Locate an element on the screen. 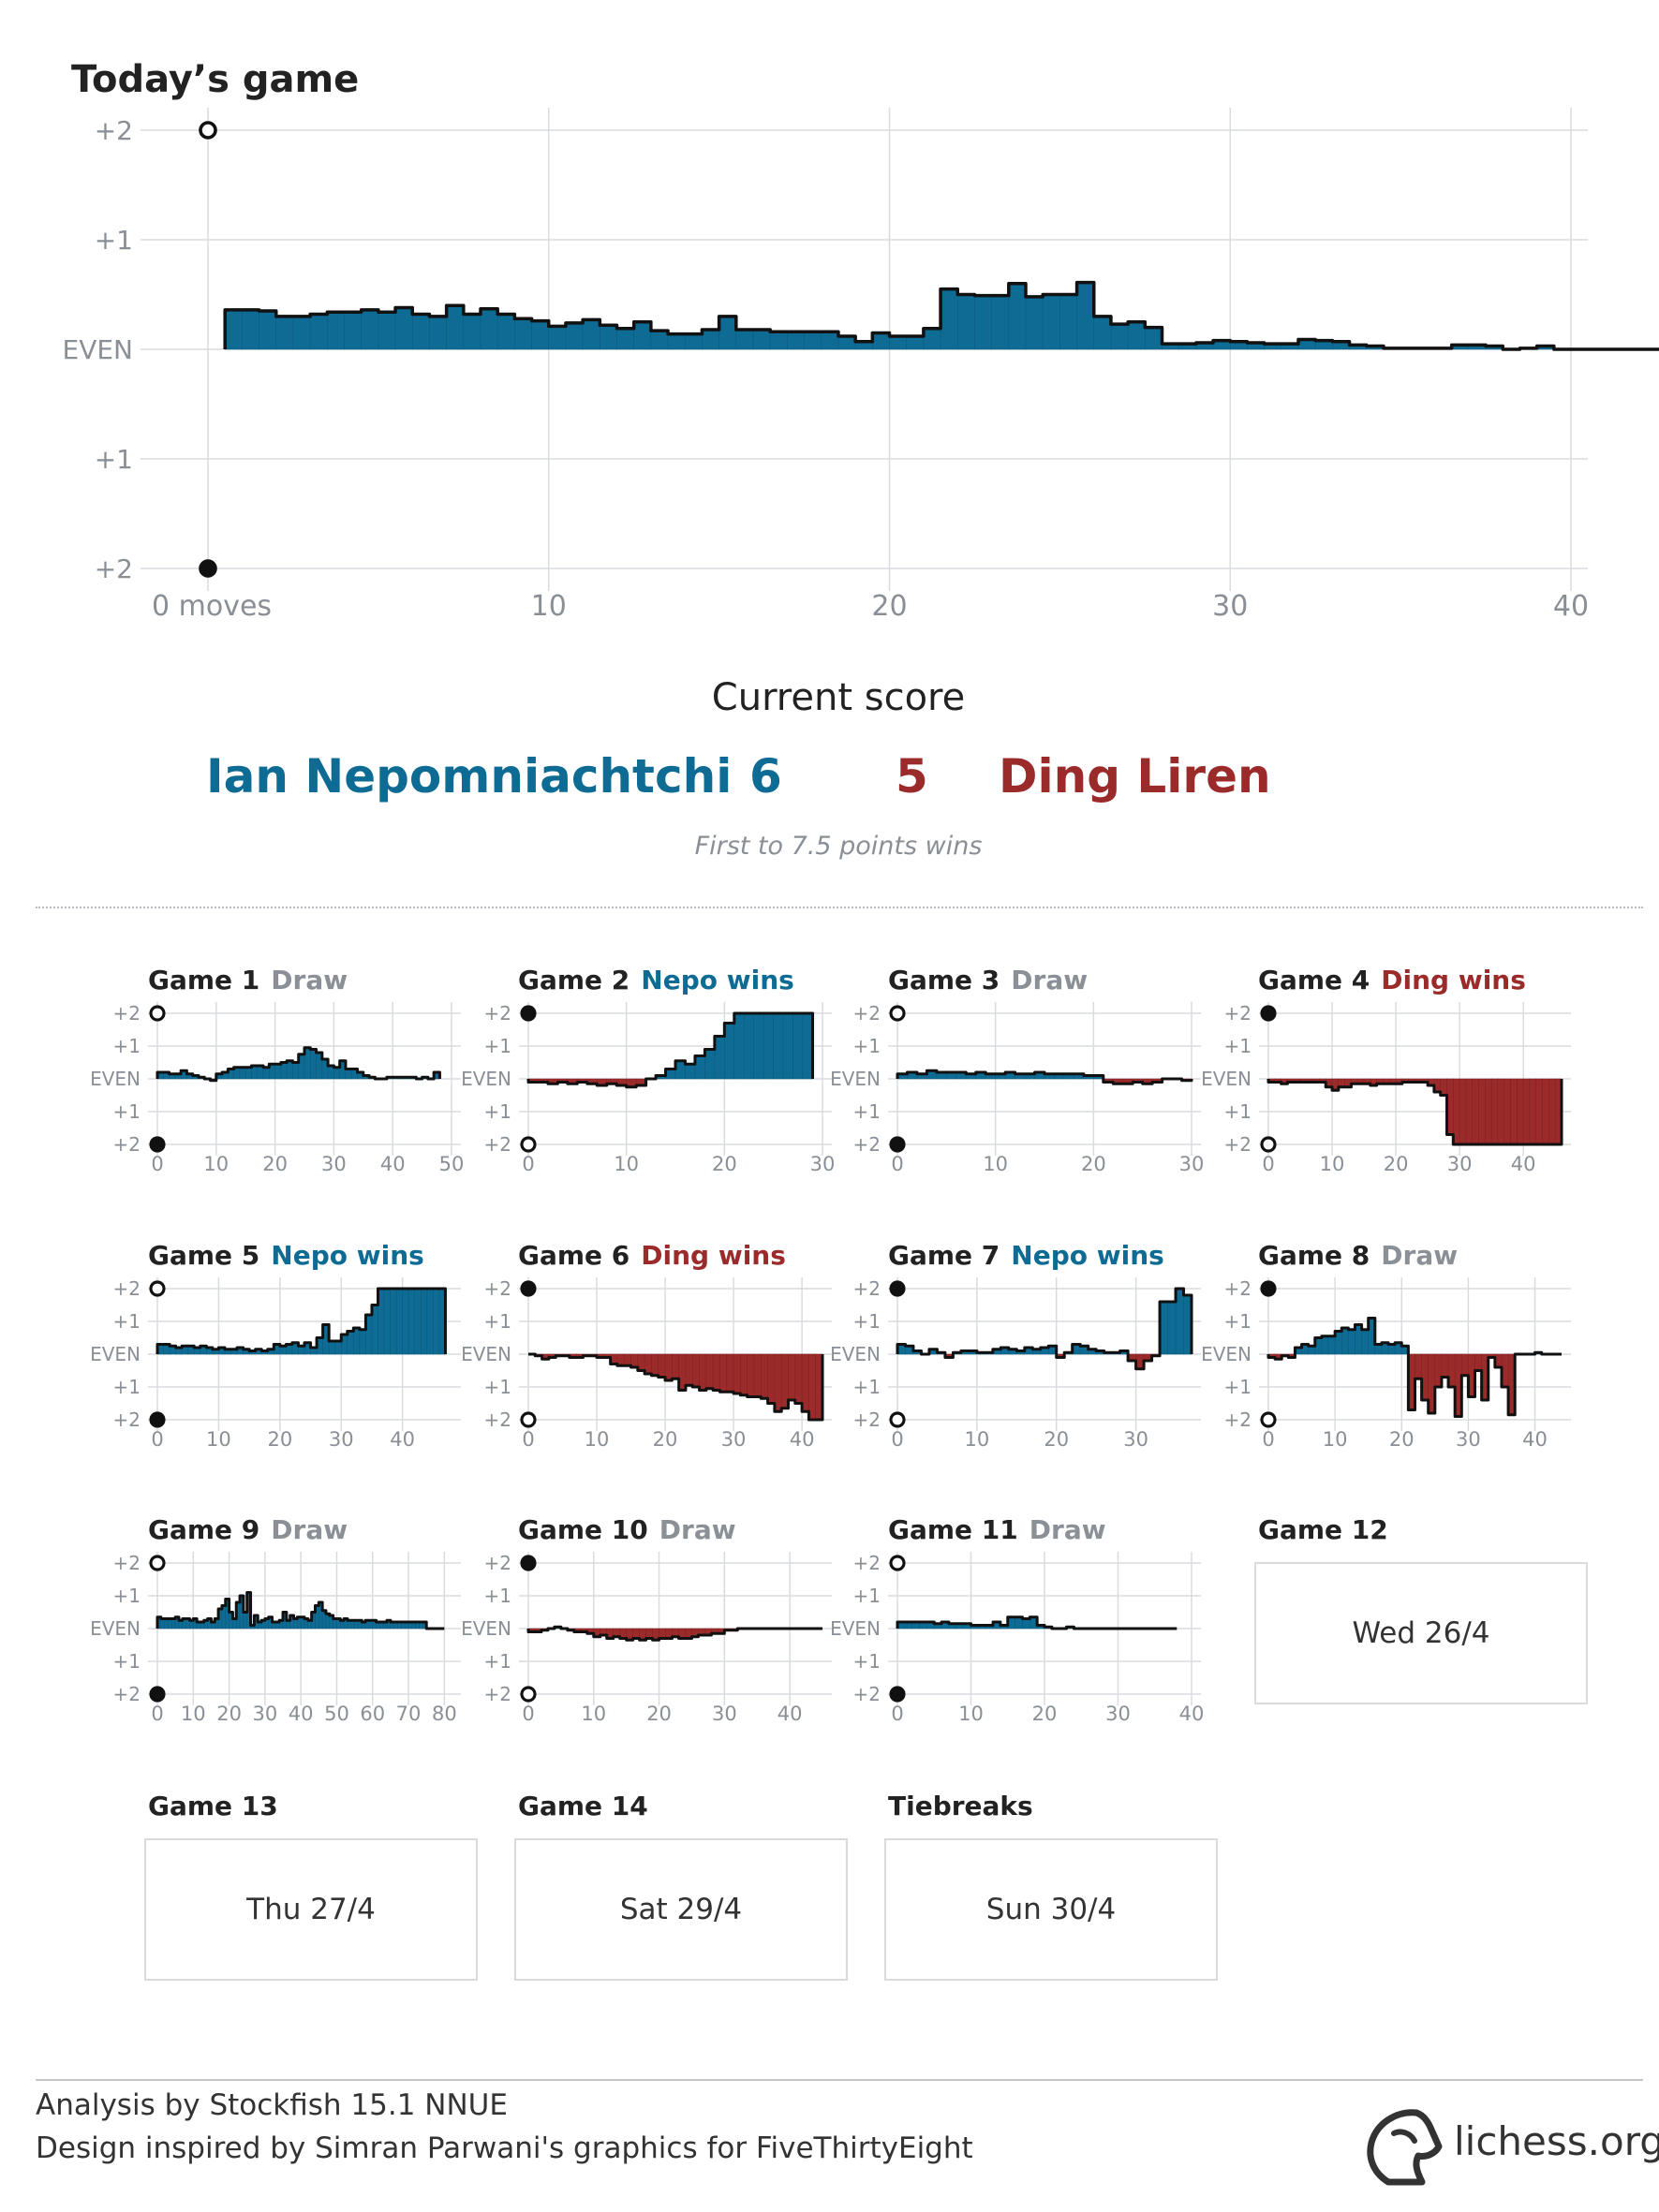  schedule-title: Game 13 is located at coordinates (213, 1806).